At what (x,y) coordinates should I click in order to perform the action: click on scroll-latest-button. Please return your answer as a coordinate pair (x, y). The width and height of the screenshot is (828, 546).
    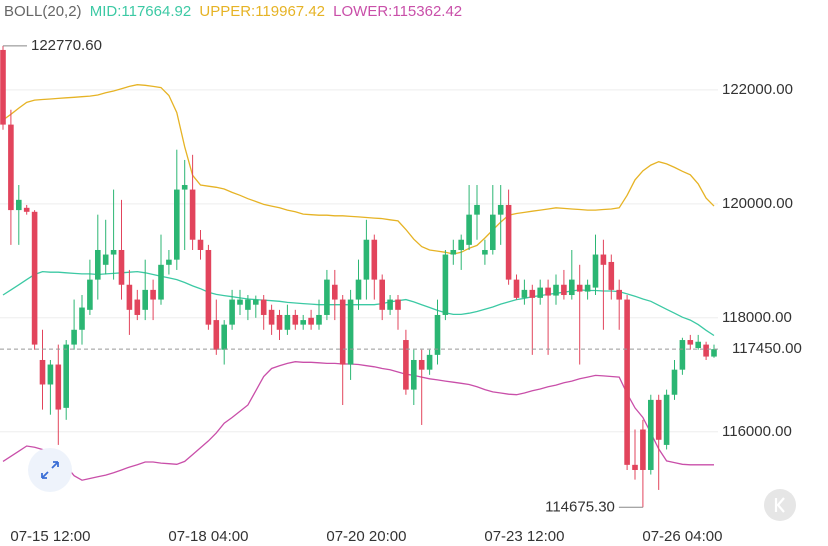
    Looking at the image, I should click on (780, 505).